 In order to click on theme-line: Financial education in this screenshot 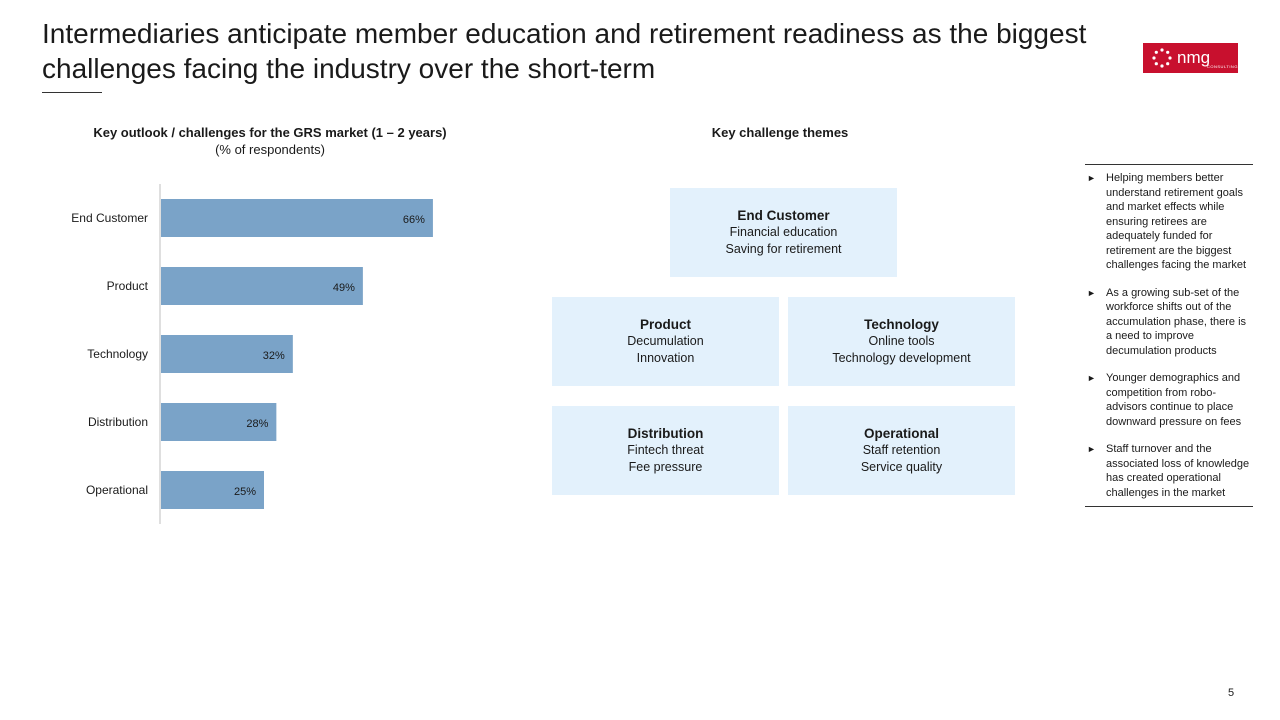, I will do `click(783, 232)`.